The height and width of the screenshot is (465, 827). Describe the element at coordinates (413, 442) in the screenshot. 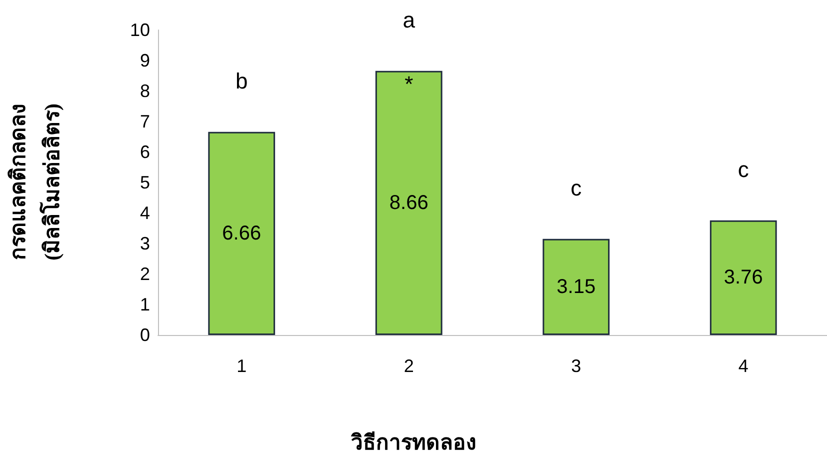

I see `x-axis-title: วิธีการทดลอง` at that location.